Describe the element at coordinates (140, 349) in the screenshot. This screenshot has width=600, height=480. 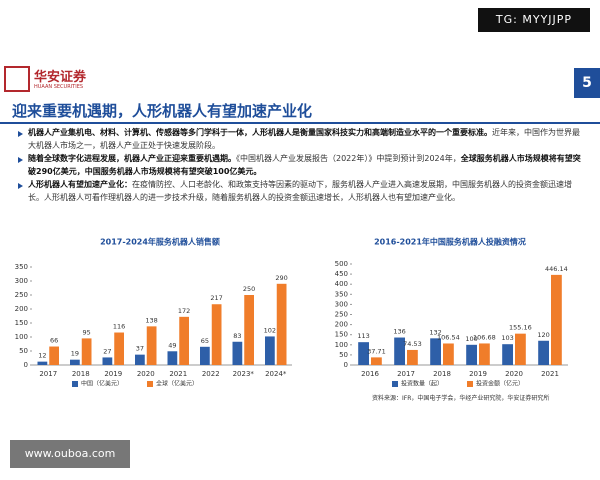
I see `value-label: 37` at that location.